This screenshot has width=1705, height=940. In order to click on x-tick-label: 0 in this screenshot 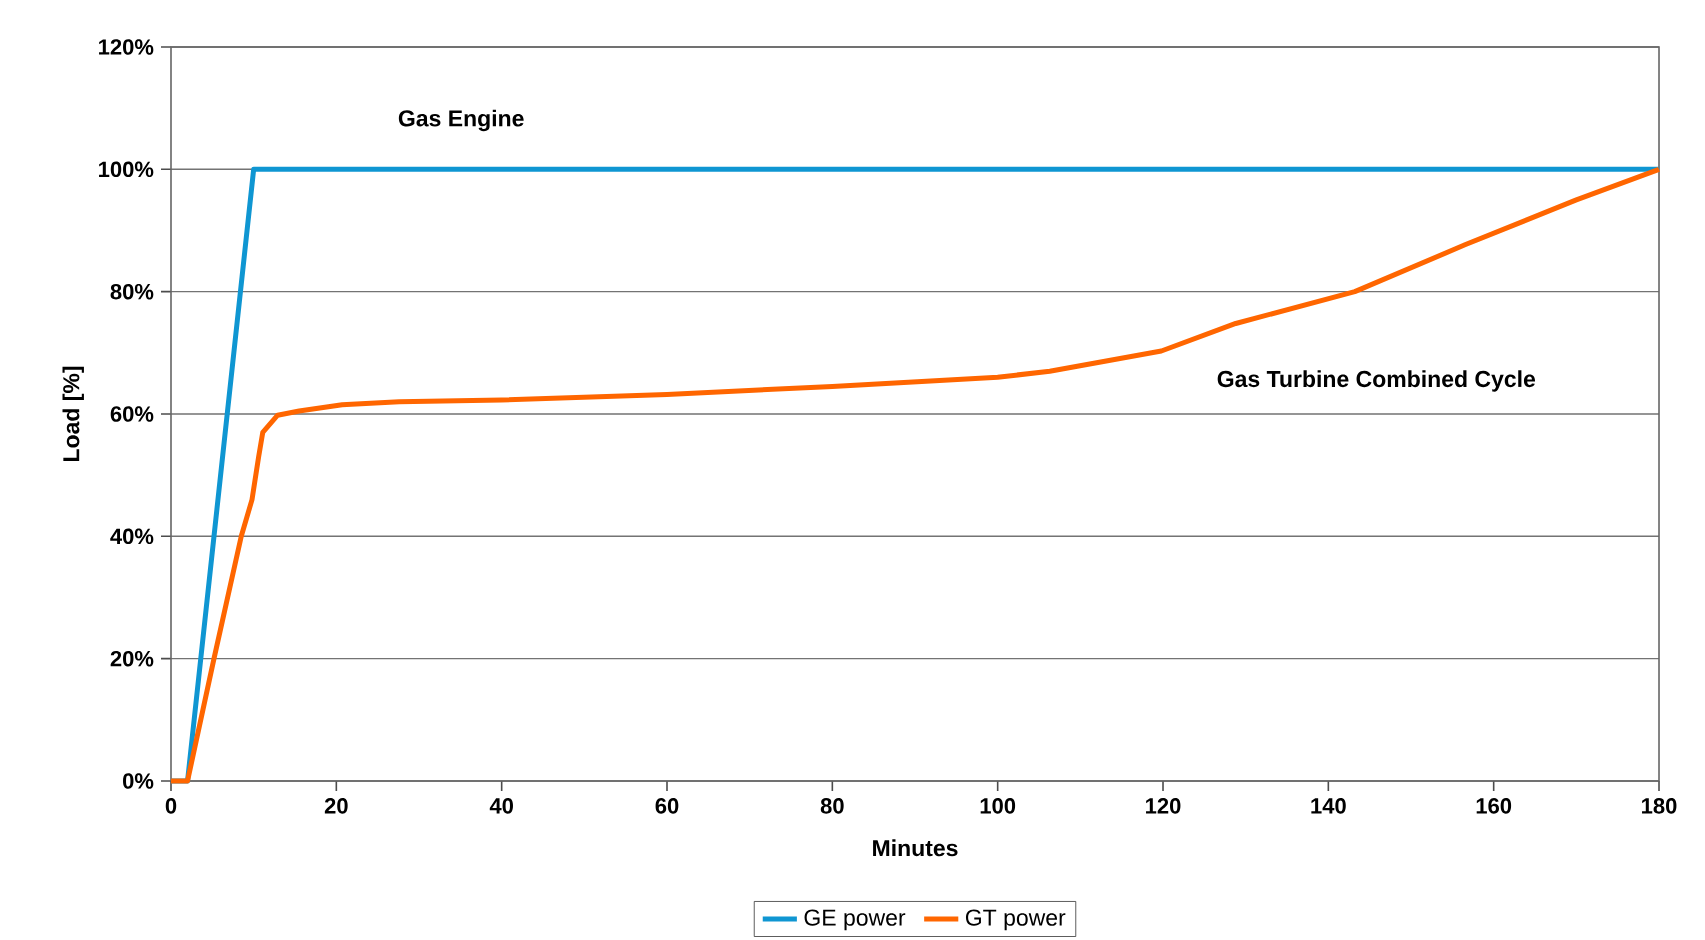, I will do `click(171, 806)`.